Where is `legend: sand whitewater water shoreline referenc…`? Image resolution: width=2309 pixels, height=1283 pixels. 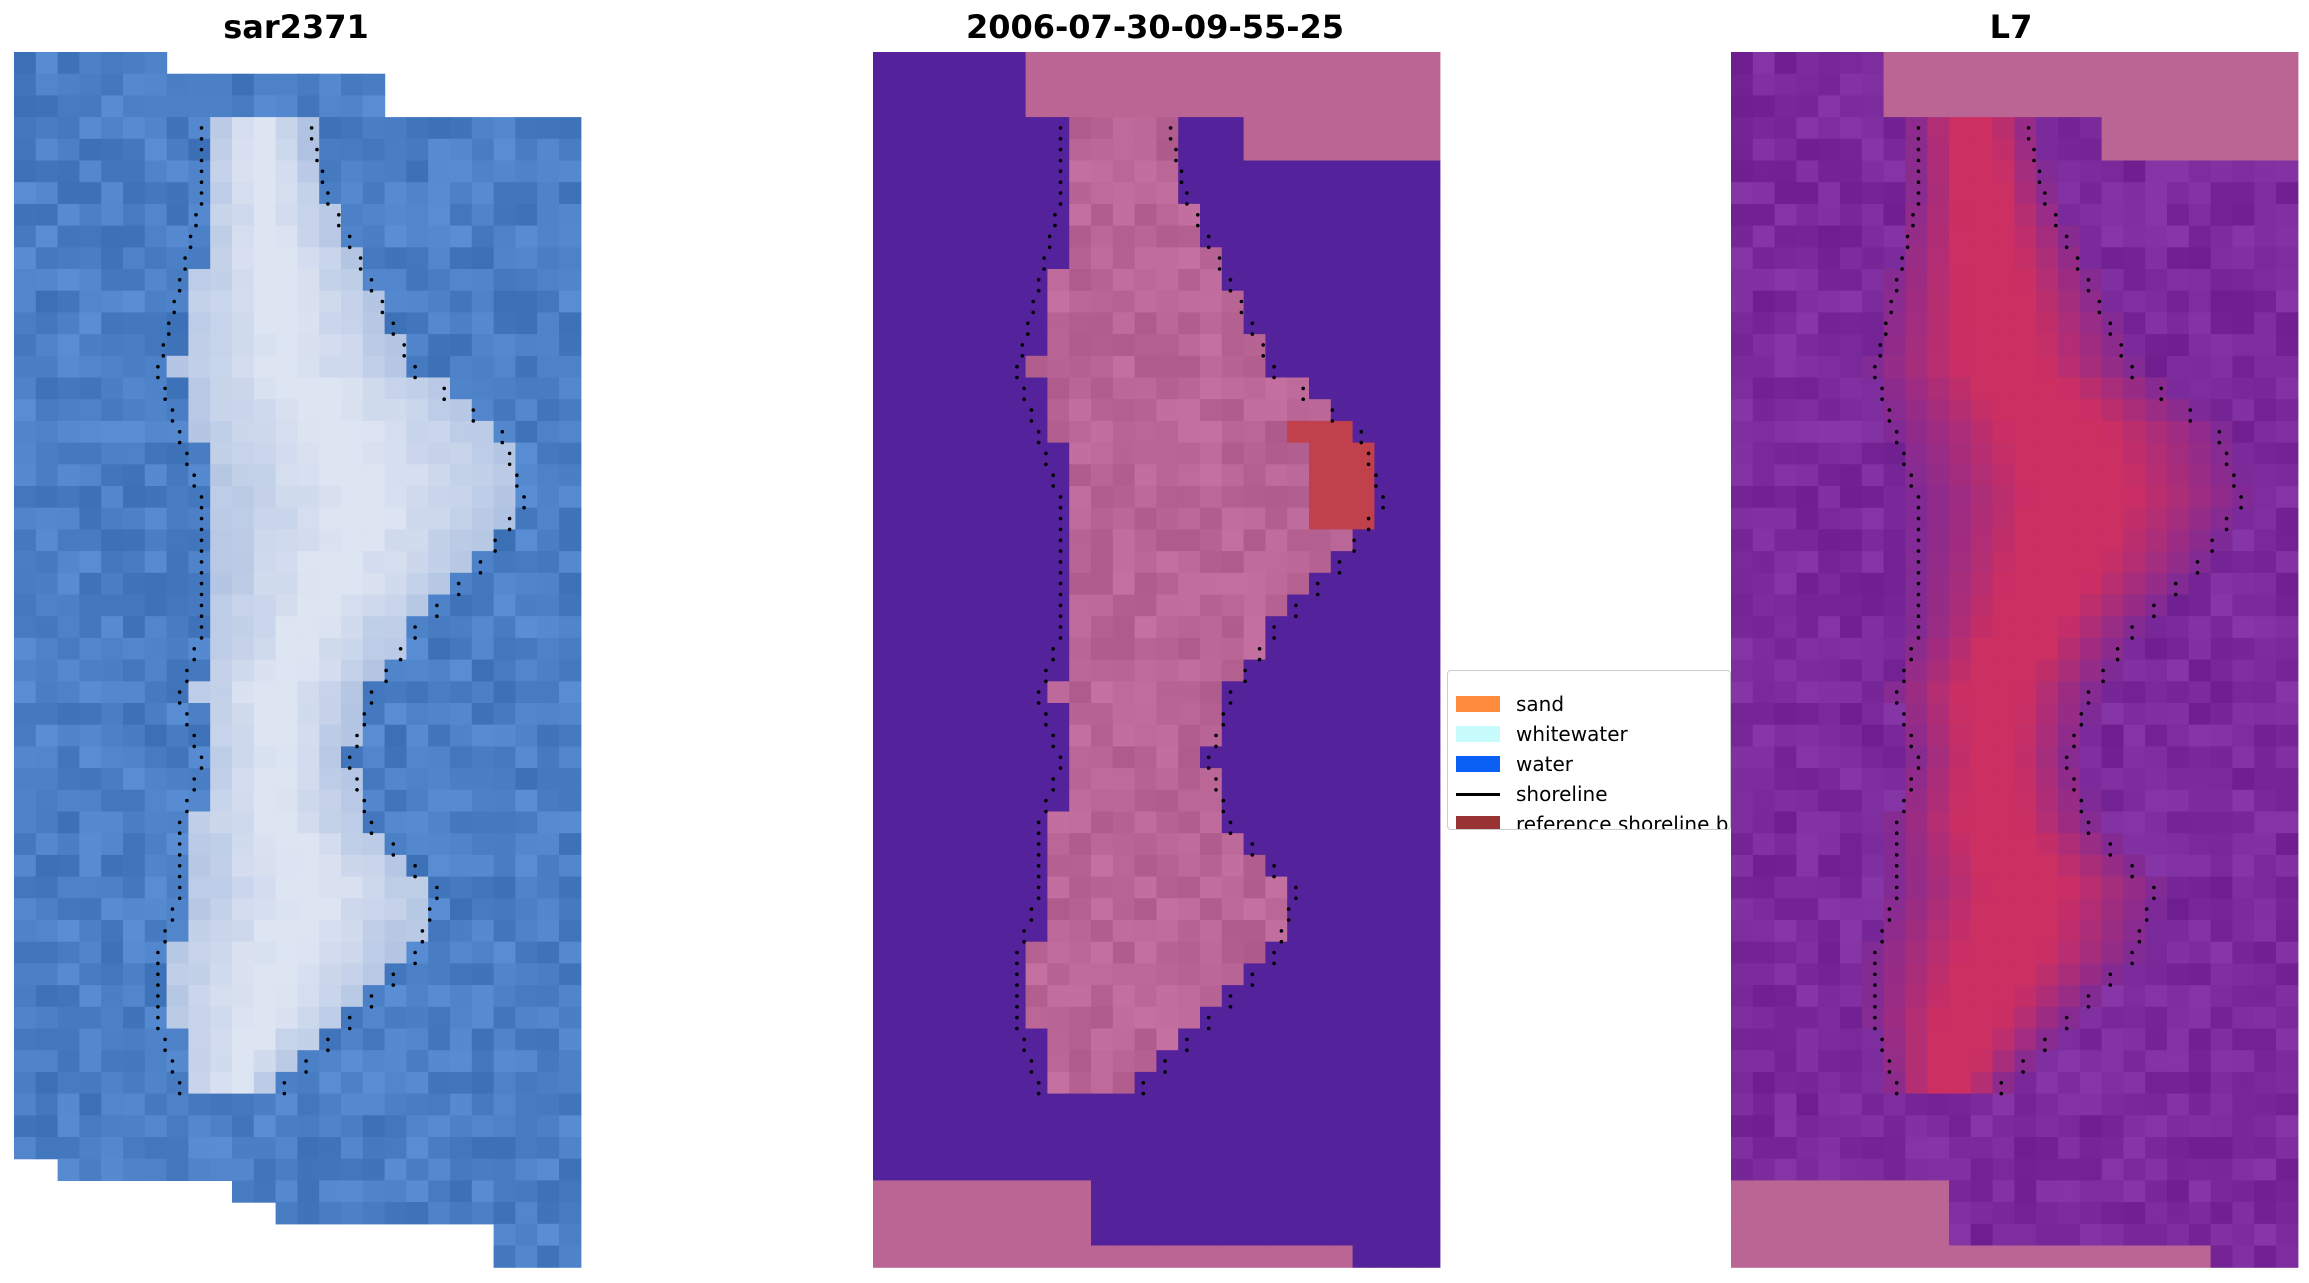
legend: sand whitewater water shoreline referenc… is located at coordinates (1589, 750).